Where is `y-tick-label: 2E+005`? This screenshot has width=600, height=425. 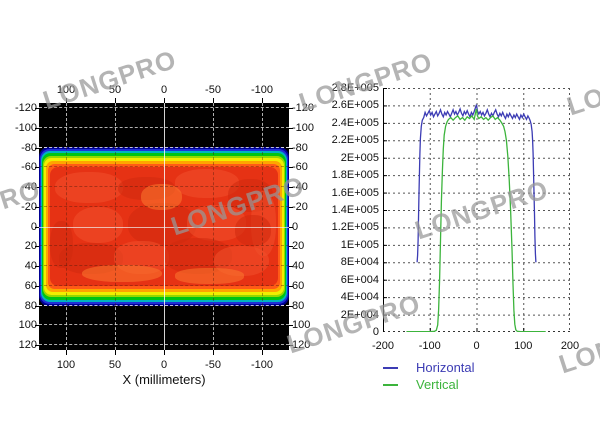
y-tick-label: 2E+005 is located at coordinates (359, 157).